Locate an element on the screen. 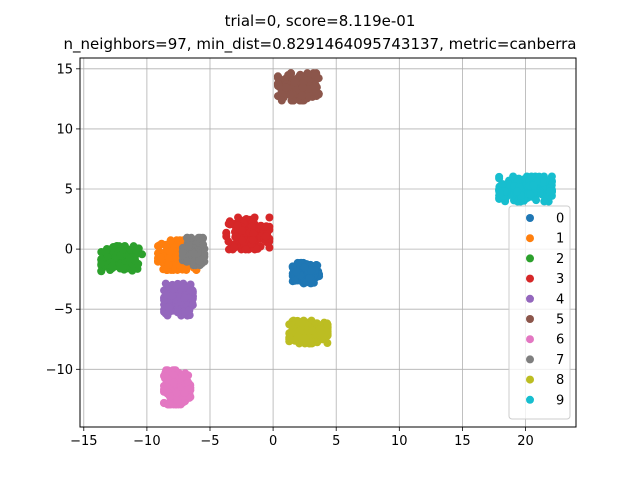  x-tick-label: 20 is located at coordinates (525, 441).